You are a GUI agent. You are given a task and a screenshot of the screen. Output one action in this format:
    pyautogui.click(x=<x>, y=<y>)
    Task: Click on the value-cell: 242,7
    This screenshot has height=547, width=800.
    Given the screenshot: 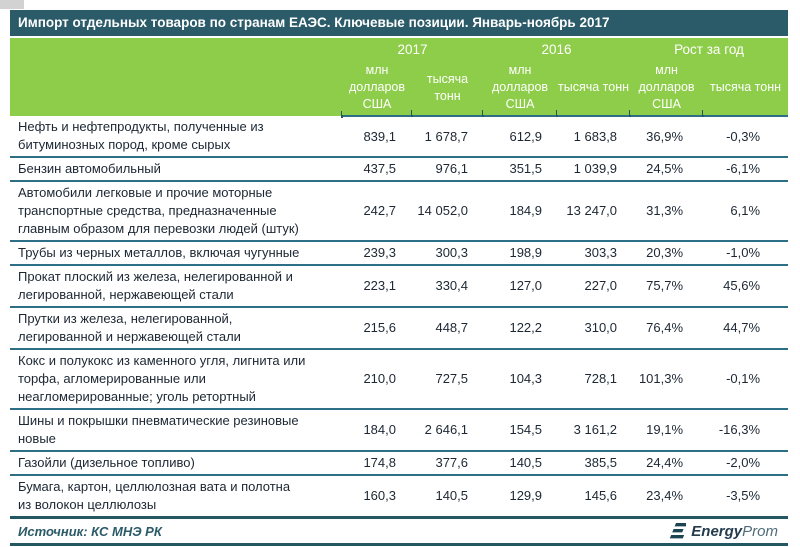 What is the action you would take?
    pyautogui.click(x=377, y=211)
    